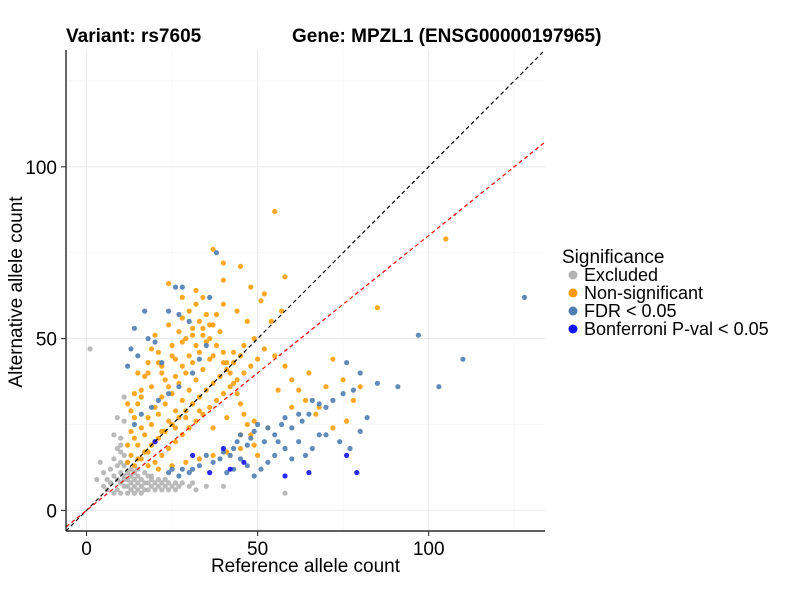 Image resolution: width=800 pixels, height=600 pixels. What do you see at coordinates (429, 549) in the screenshot?
I see `x-tick-label: 100` at bounding box center [429, 549].